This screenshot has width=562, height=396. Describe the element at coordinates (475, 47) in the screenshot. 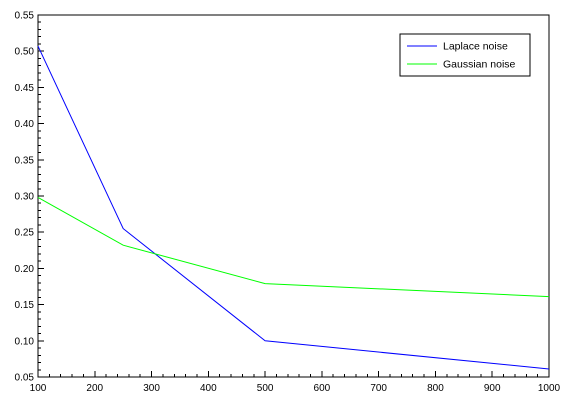

I see `legend-label: Laplace noise` at that location.